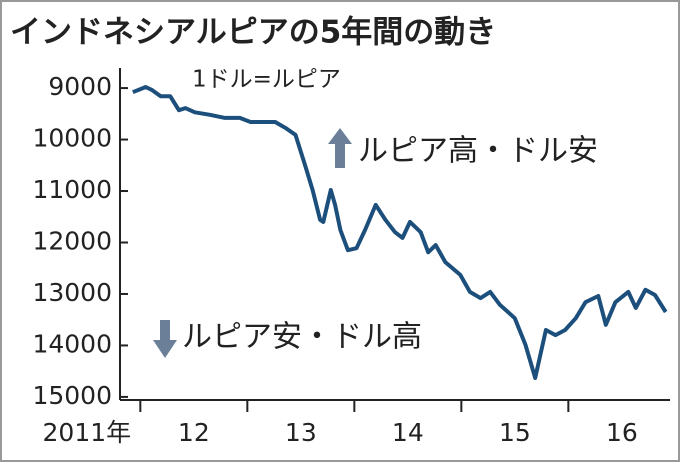  Describe the element at coordinates (165, 339) in the screenshot. I see `down-arrow` at that location.